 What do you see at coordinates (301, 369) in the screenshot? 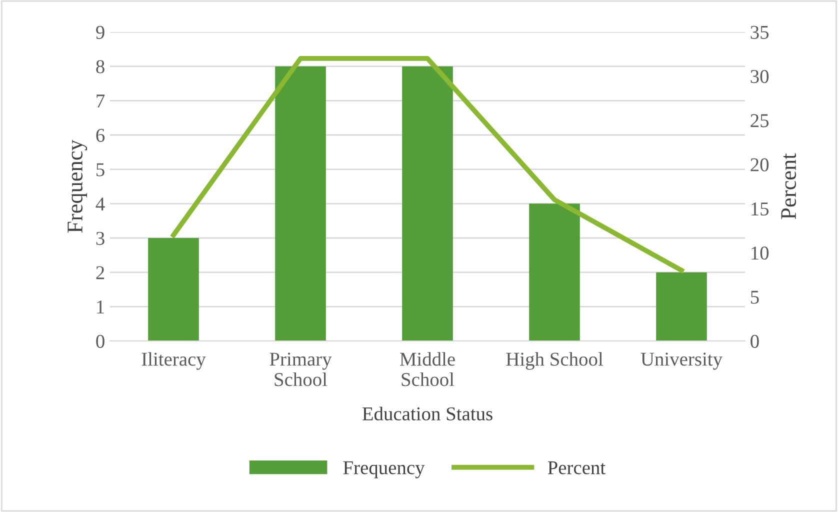
I see `x-tick-label: Primary School` at bounding box center [301, 369].